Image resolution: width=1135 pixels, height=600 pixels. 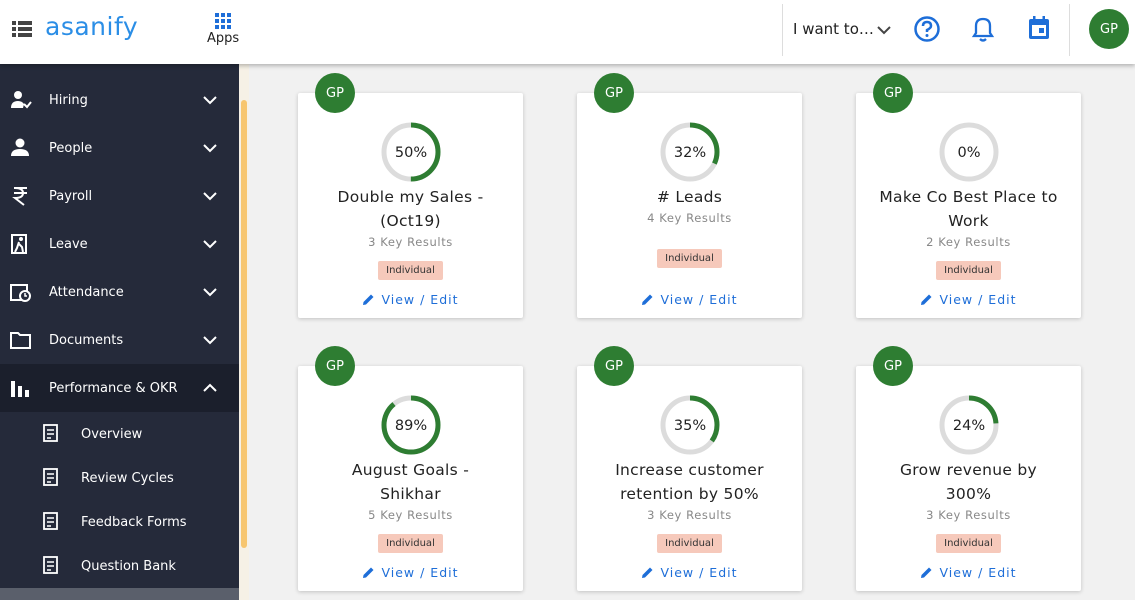 I want to click on nav-label: Review Cycles, so click(x=127, y=478).